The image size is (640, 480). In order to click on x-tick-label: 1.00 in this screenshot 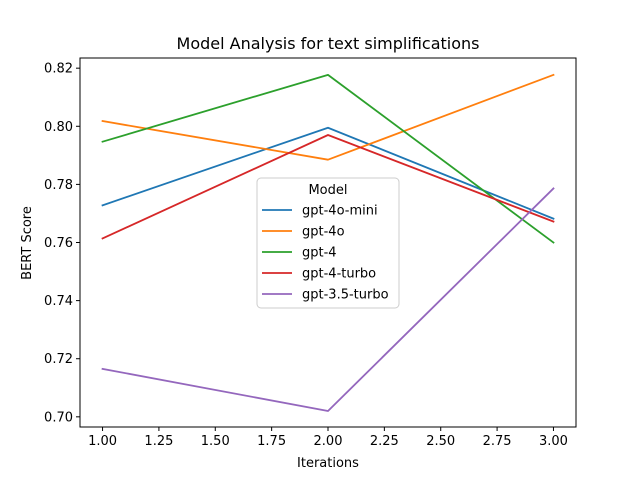, I will do `click(102, 441)`.